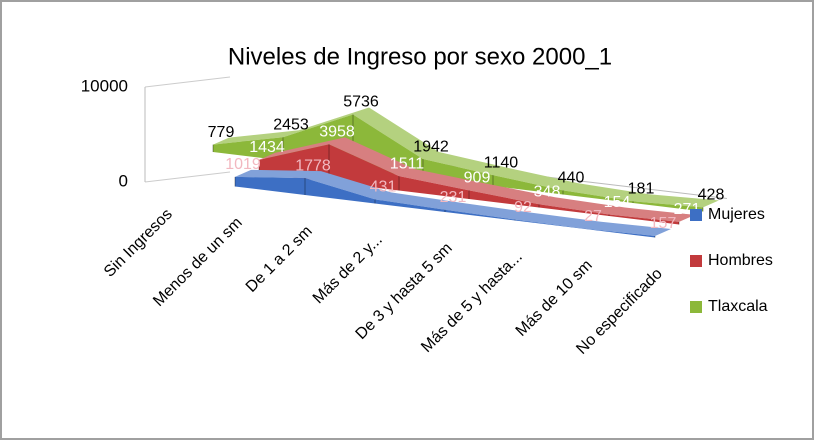 The width and height of the screenshot is (814, 440). Describe the element at coordinates (407, 163) in the screenshot. I see `data-label: 1511` at that location.